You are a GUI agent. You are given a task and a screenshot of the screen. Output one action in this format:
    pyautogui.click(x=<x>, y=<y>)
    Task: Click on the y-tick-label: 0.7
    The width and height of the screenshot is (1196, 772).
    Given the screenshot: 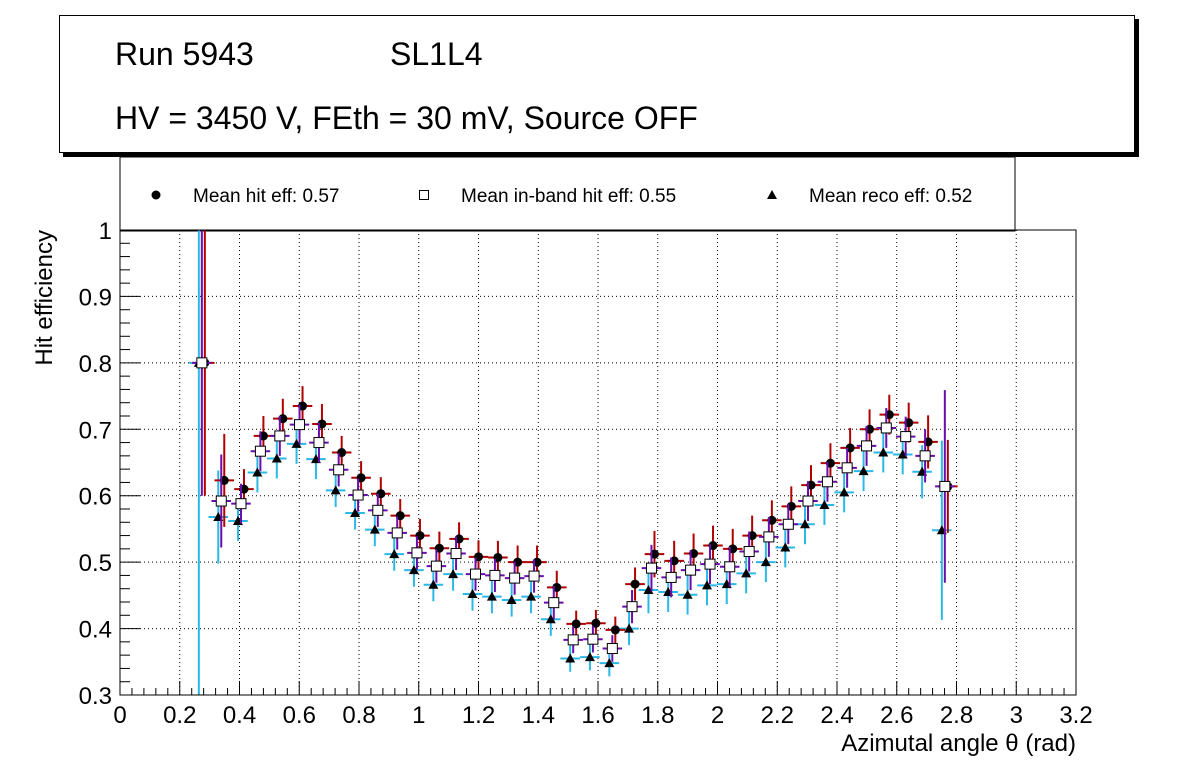 What is the action you would take?
    pyautogui.click(x=95, y=430)
    